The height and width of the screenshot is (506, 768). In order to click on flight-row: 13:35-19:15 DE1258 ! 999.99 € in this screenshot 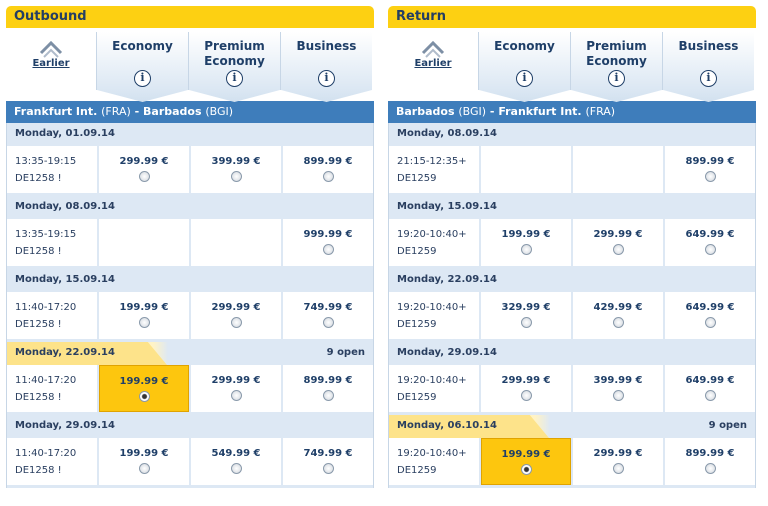, I will do `click(190, 244)`.